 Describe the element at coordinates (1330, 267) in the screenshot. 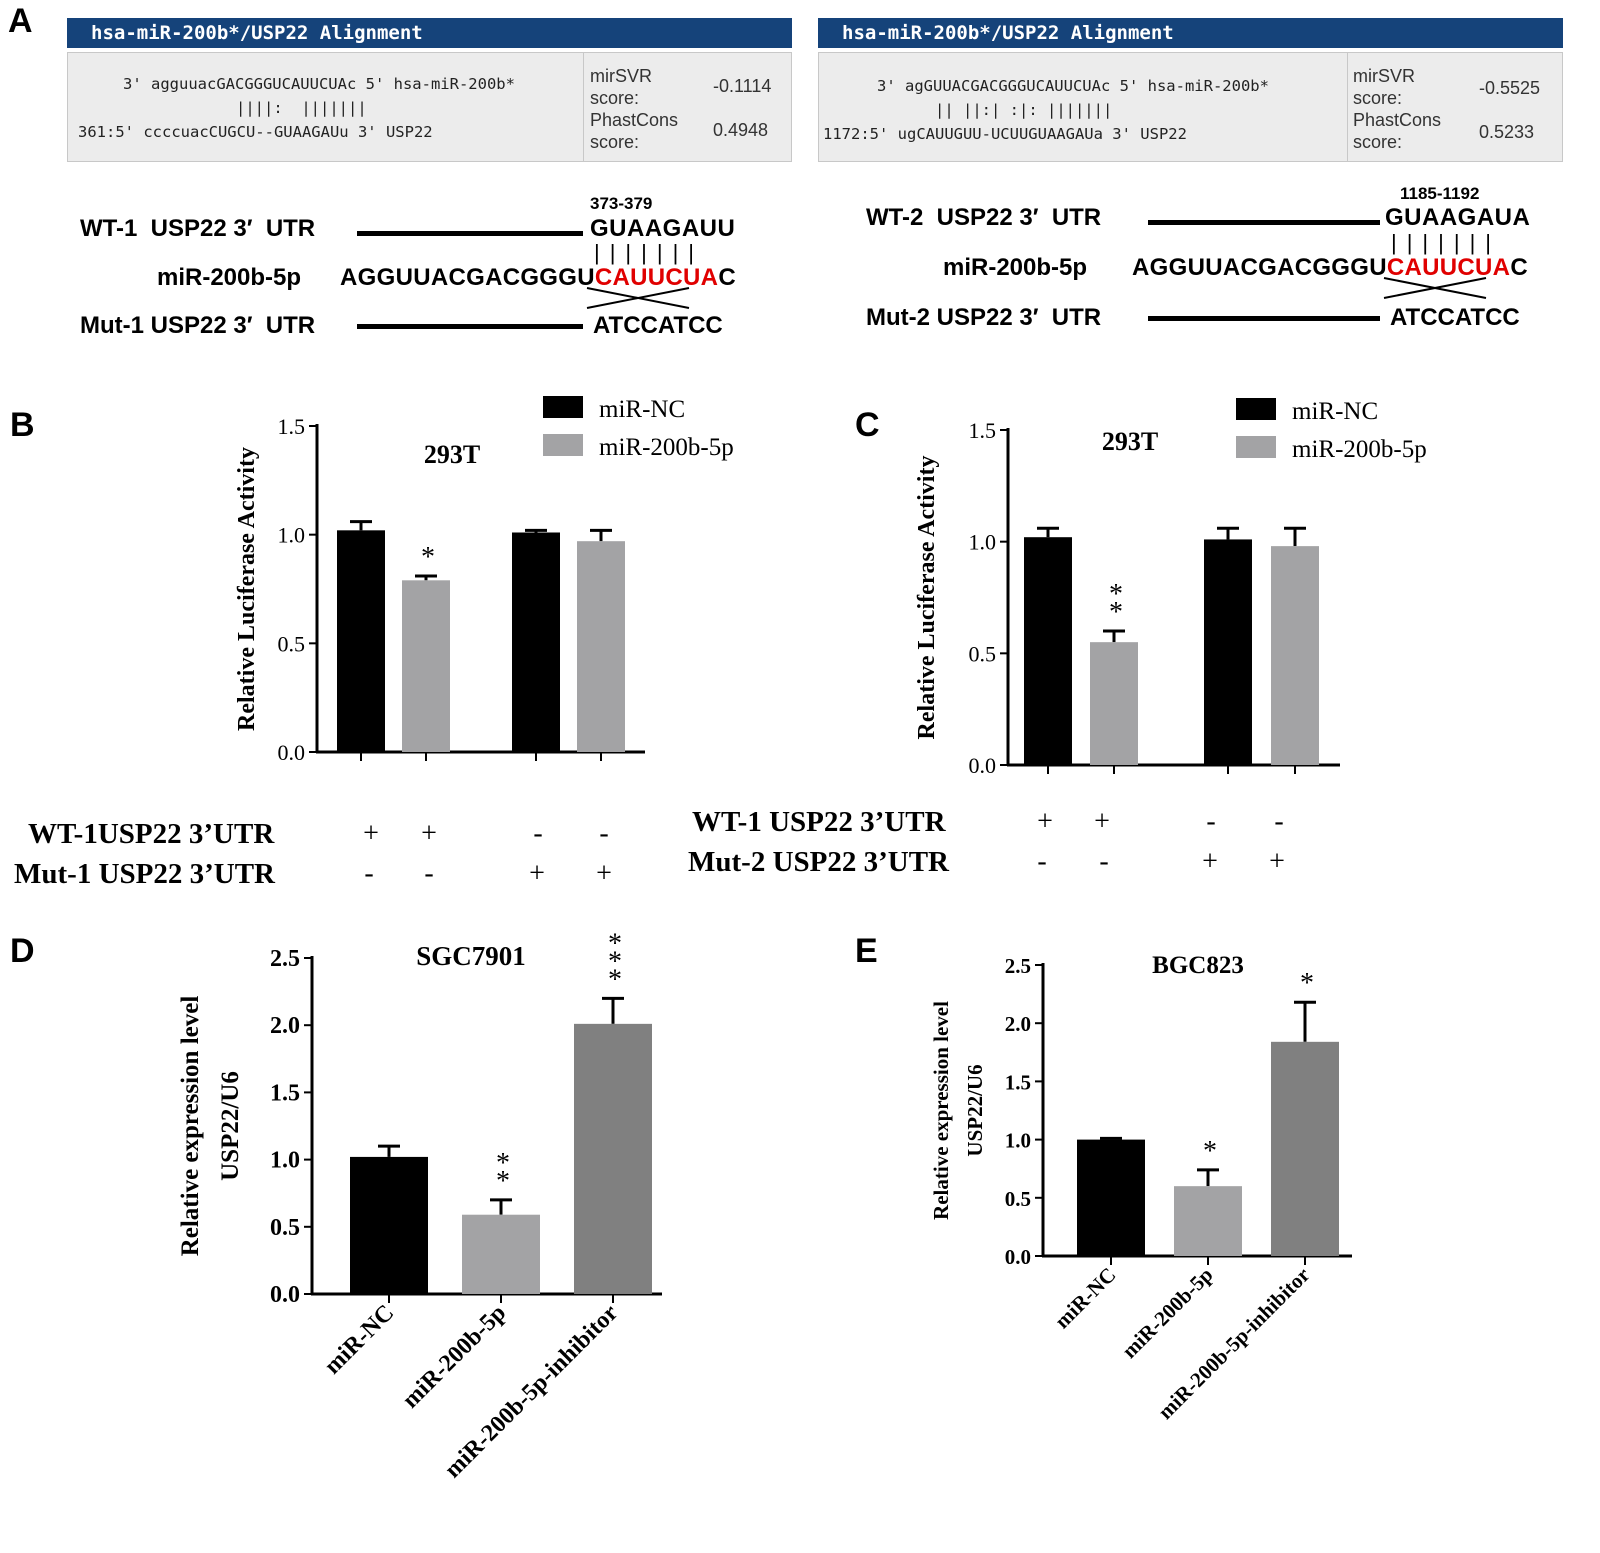

I see `mir-seq-right: AGGUUACGACGGGUCAUUCUAC` at that location.